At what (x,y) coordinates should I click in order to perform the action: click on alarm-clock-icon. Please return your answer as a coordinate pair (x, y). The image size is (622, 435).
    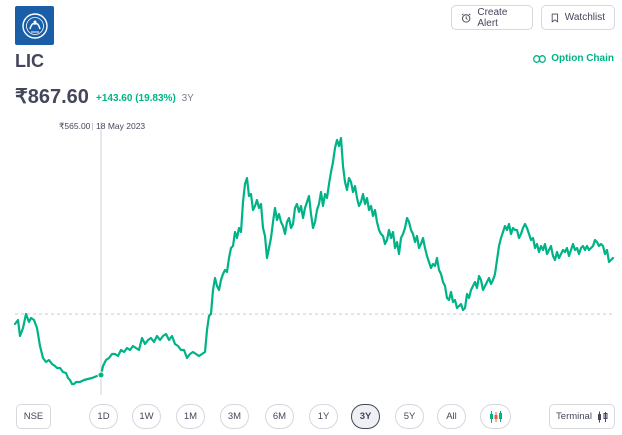
    Looking at the image, I should click on (466, 18).